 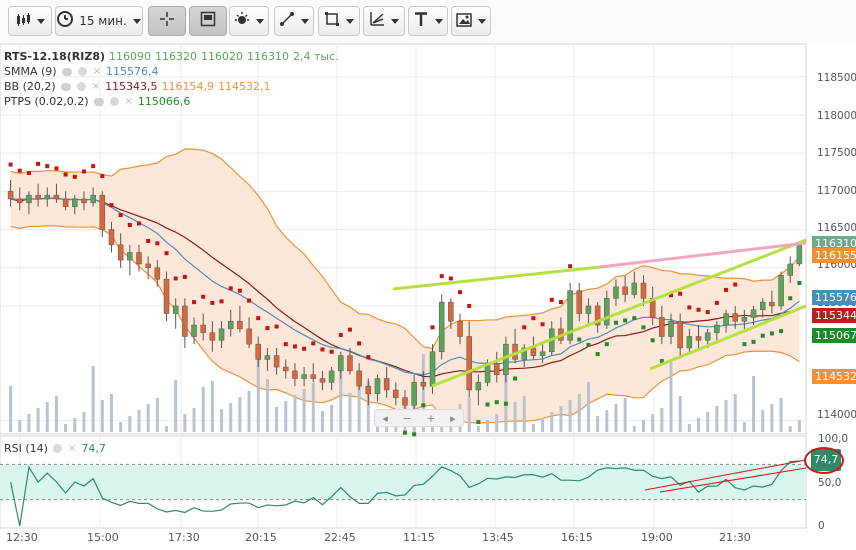 What do you see at coordinates (99, 21) in the screenshot?
I see `interval-dropdown: 15 мин.` at bounding box center [99, 21].